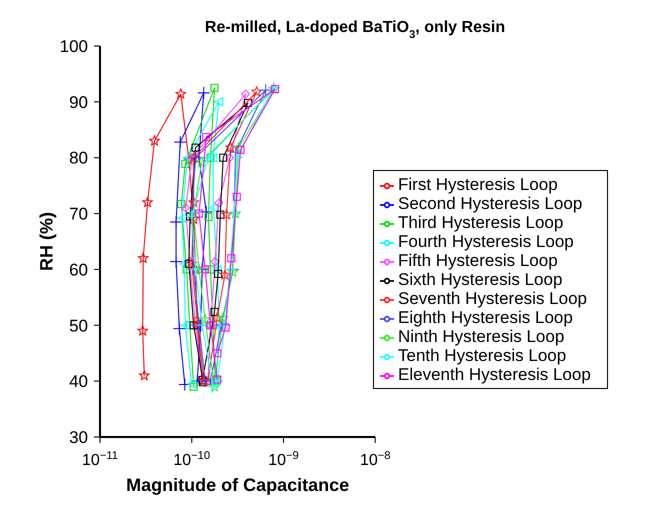  Describe the element at coordinates (283, 459) in the screenshot. I see `x-tick-label: 10$^{−9}$` at that location.